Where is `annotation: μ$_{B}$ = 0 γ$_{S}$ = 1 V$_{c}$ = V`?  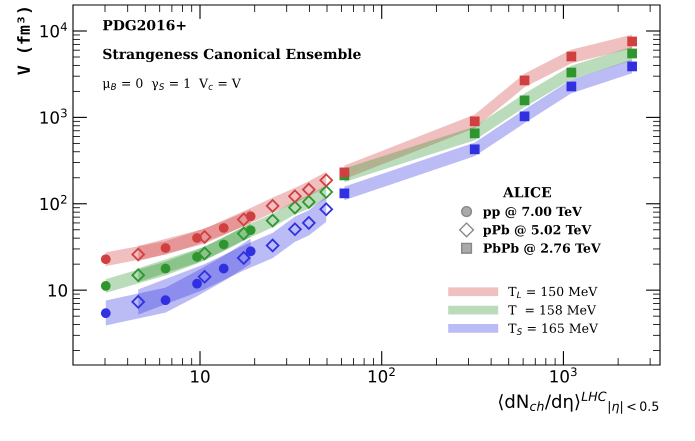
annotation: μ$_{B}$ = 0 γ$_{S}$ = 1 V$_{c}$ = V is located at coordinates (171, 84).